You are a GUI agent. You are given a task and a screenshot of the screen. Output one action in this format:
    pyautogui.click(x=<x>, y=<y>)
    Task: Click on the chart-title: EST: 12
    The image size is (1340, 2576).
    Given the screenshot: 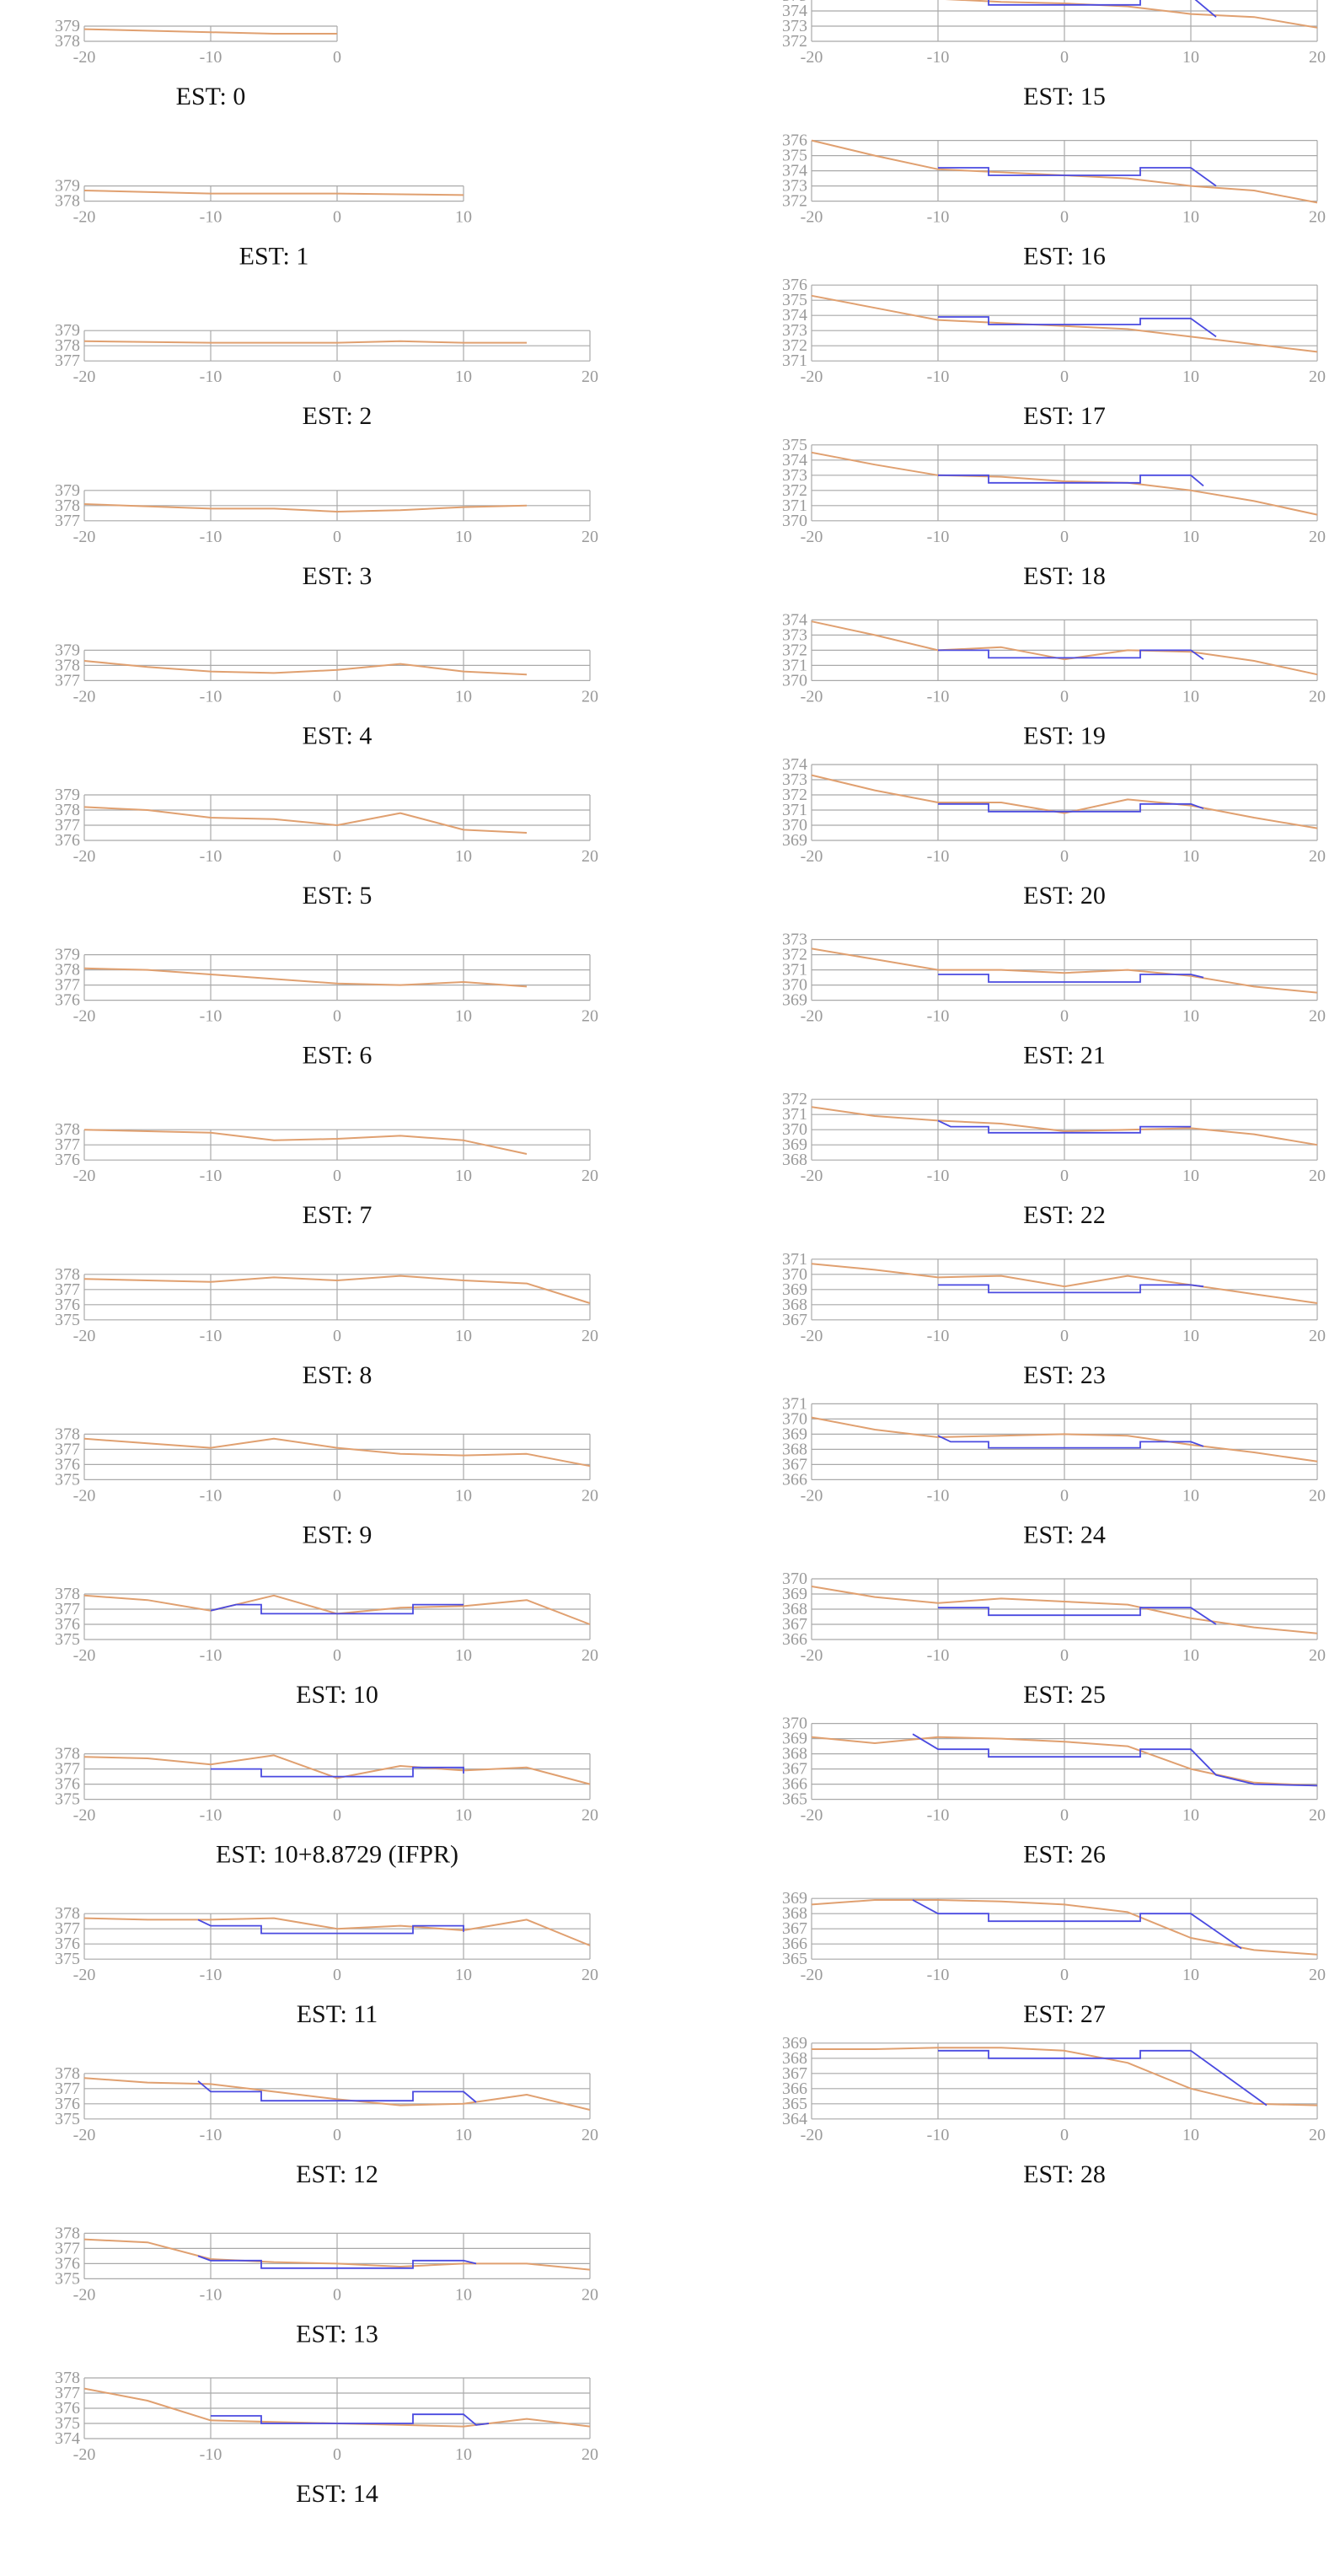 What is the action you would take?
    pyautogui.click(x=337, y=2174)
    